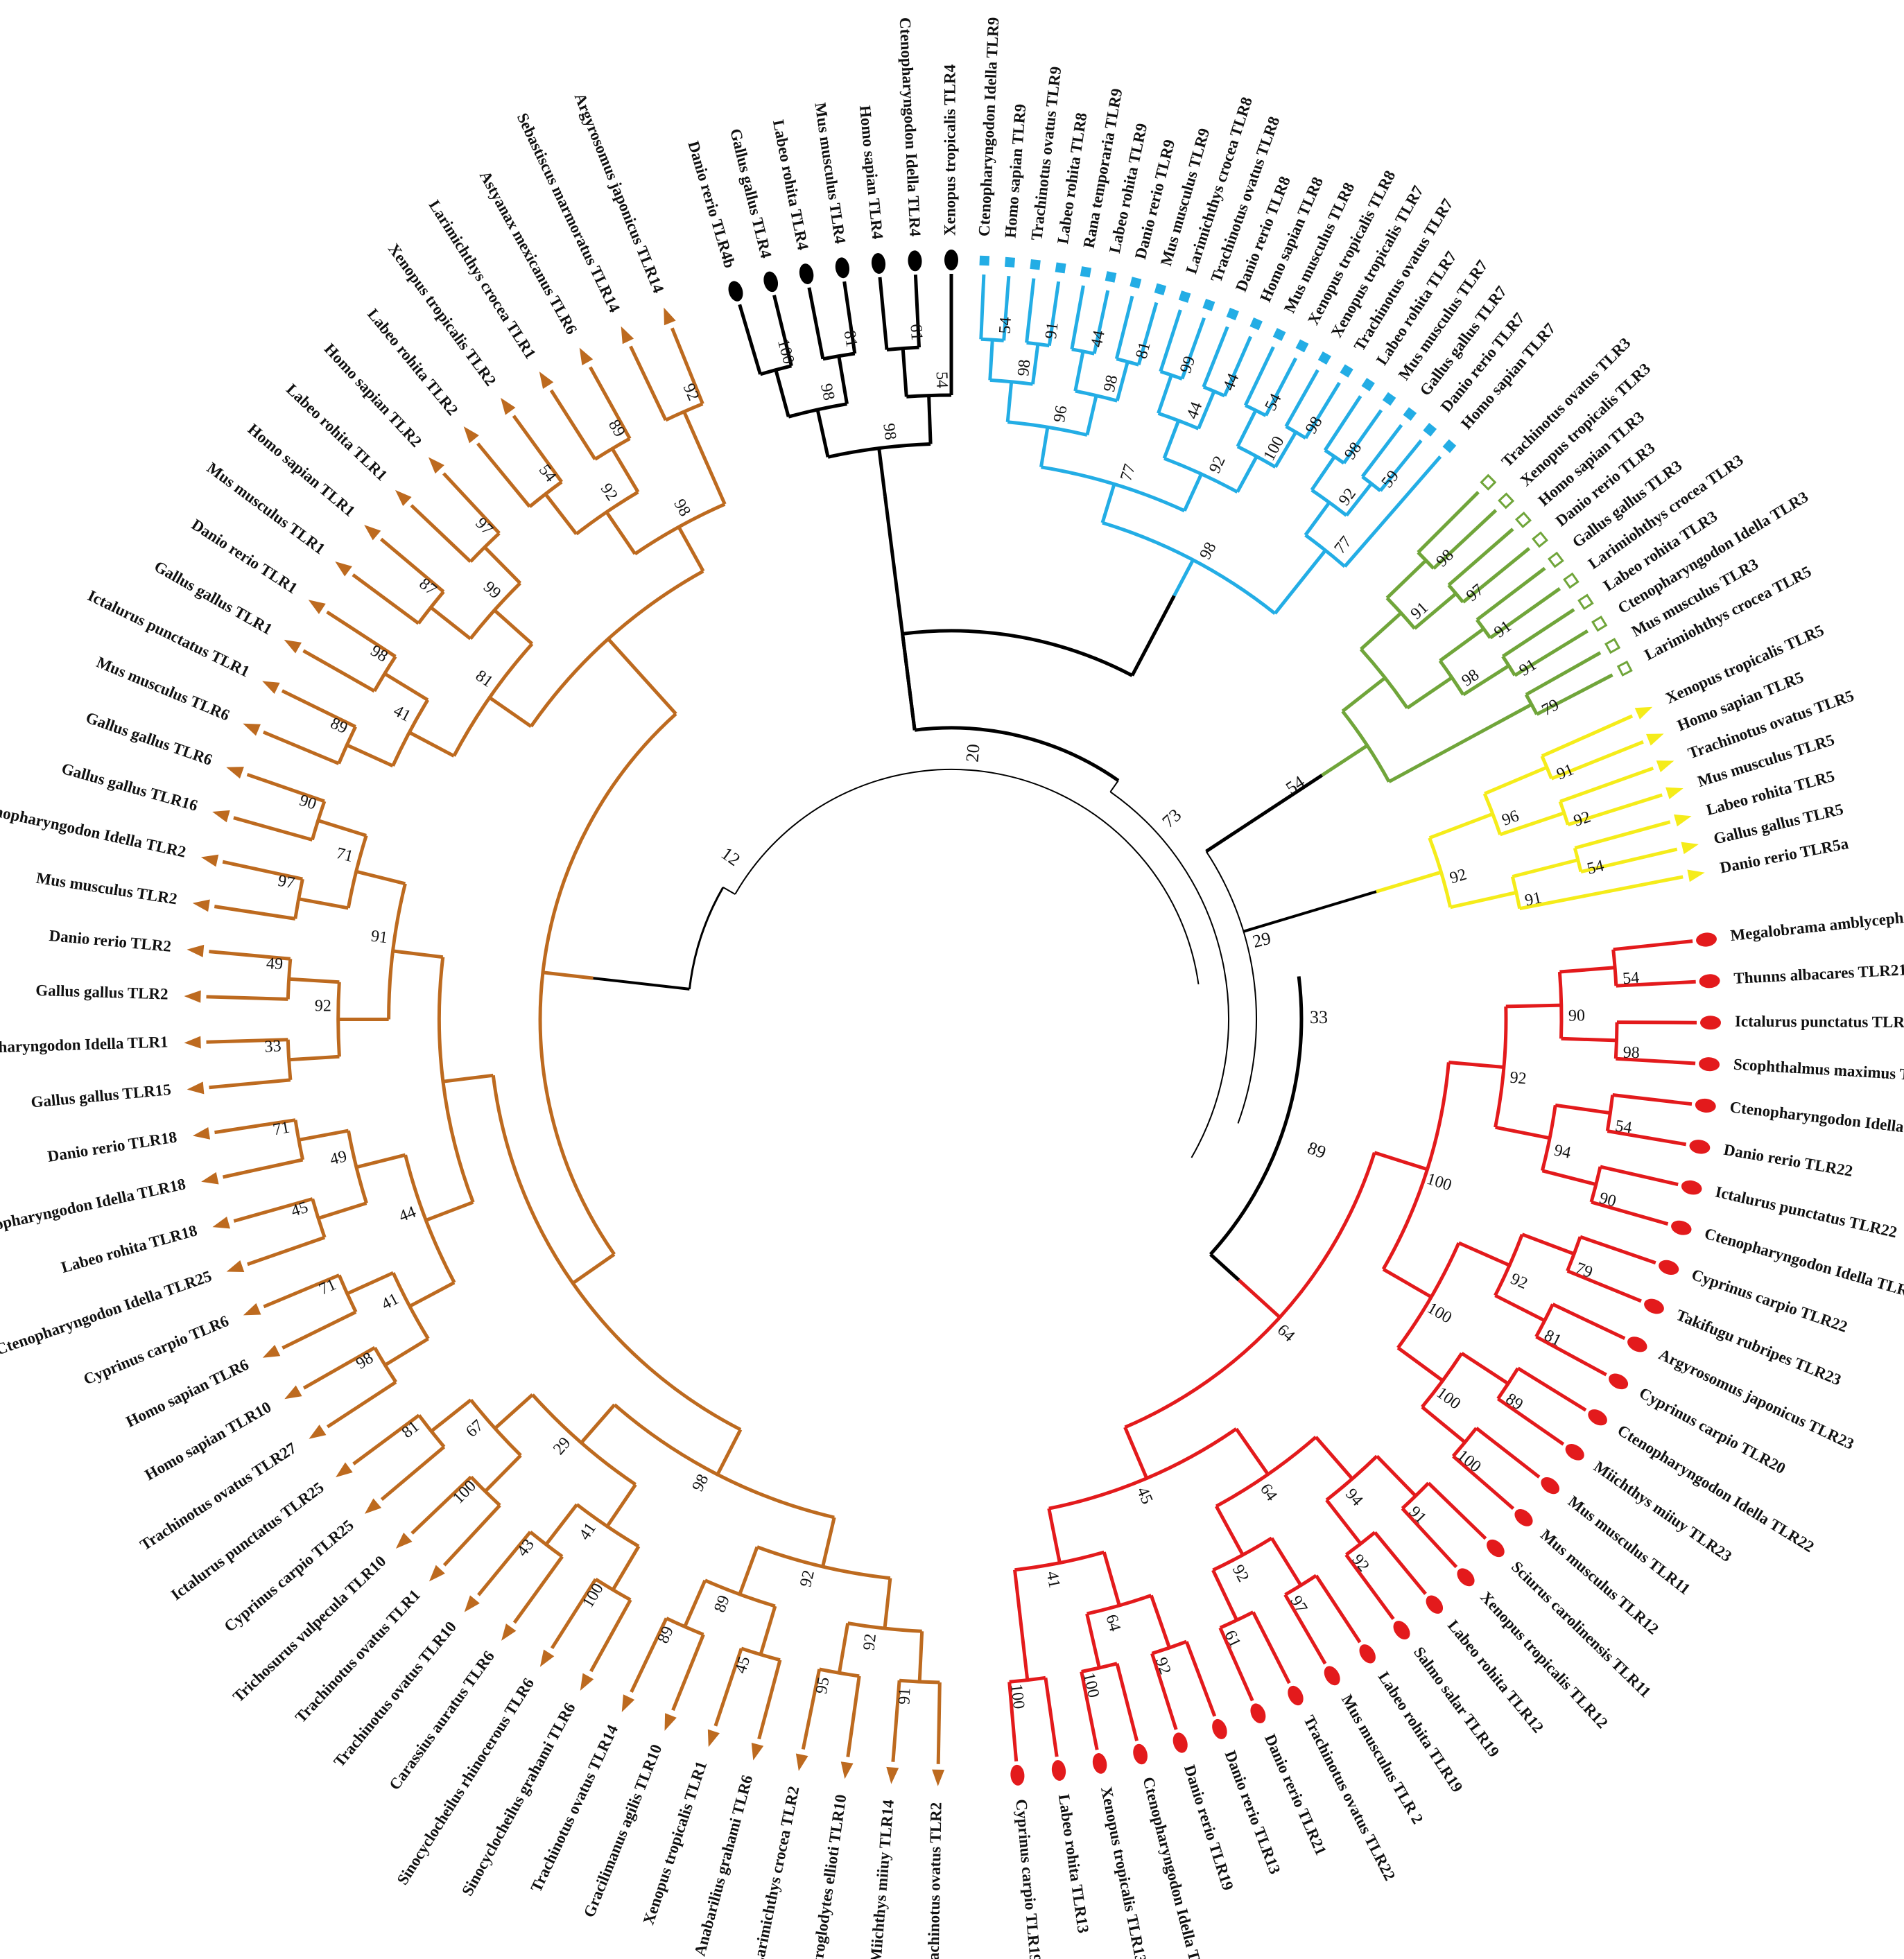 The width and height of the screenshot is (1904, 1959). I want to click on bootstrap-value: 97, so click(286, 882).